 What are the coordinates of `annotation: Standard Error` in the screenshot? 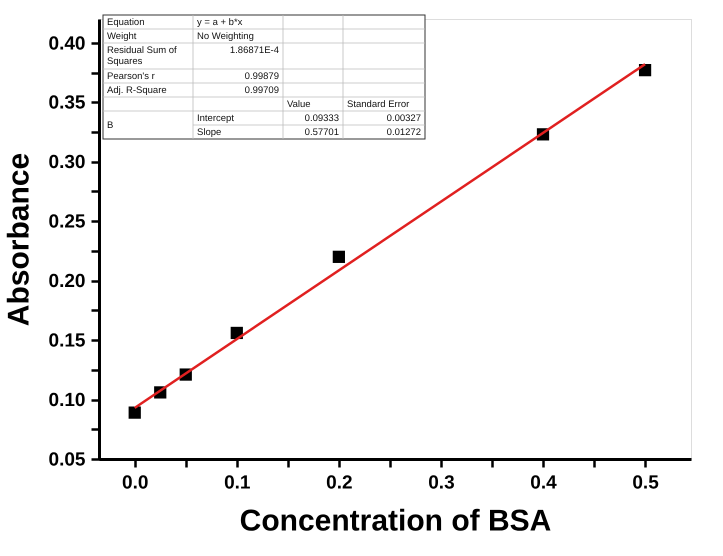 It's located at (378, 104).